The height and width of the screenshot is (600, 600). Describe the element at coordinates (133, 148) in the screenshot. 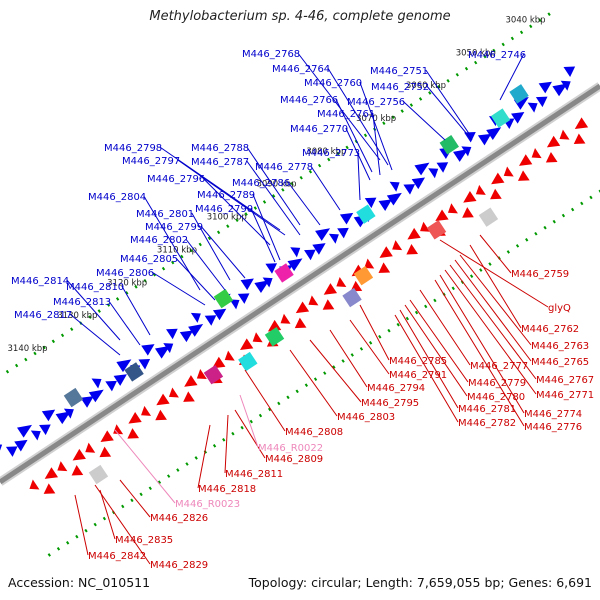

I see `forward-gene-label: M446_2798` at that location.